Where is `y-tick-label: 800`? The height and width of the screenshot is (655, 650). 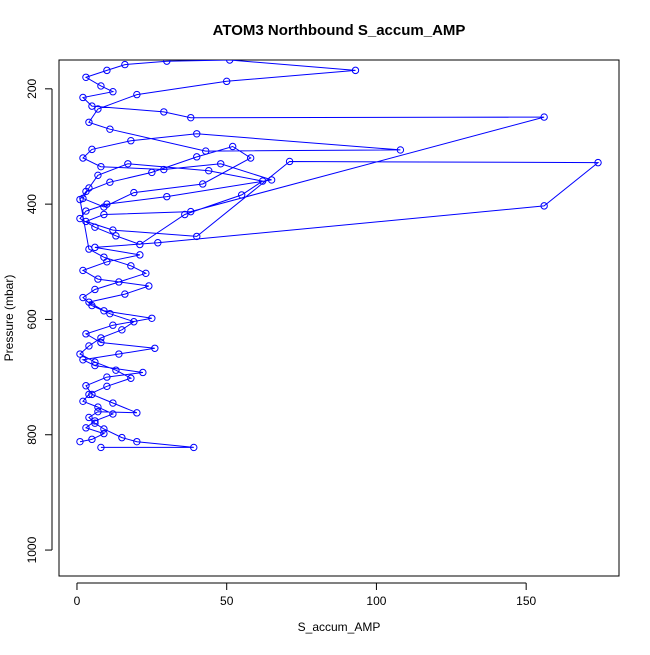
y-tick-label: 800 is located at coordinates (32, 434).